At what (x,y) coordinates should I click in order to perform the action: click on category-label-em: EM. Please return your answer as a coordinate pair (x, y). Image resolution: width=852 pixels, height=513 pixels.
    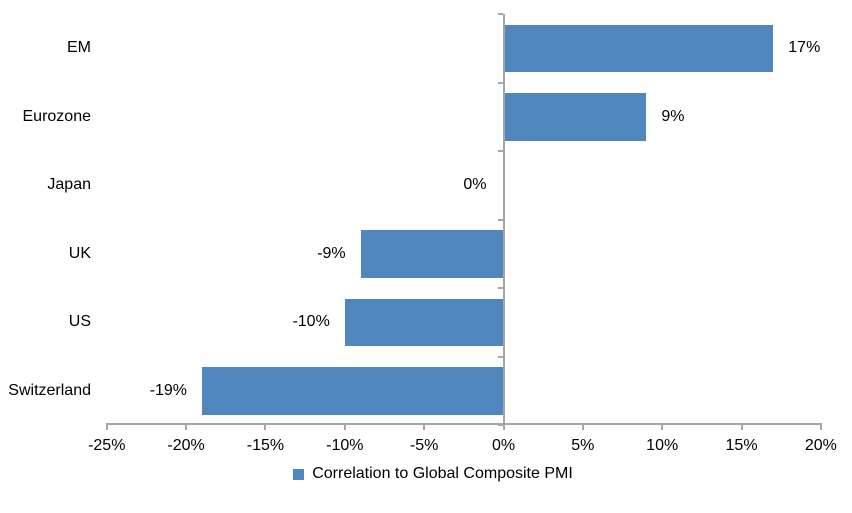
    Looking at the image, I should click on (79, 48).